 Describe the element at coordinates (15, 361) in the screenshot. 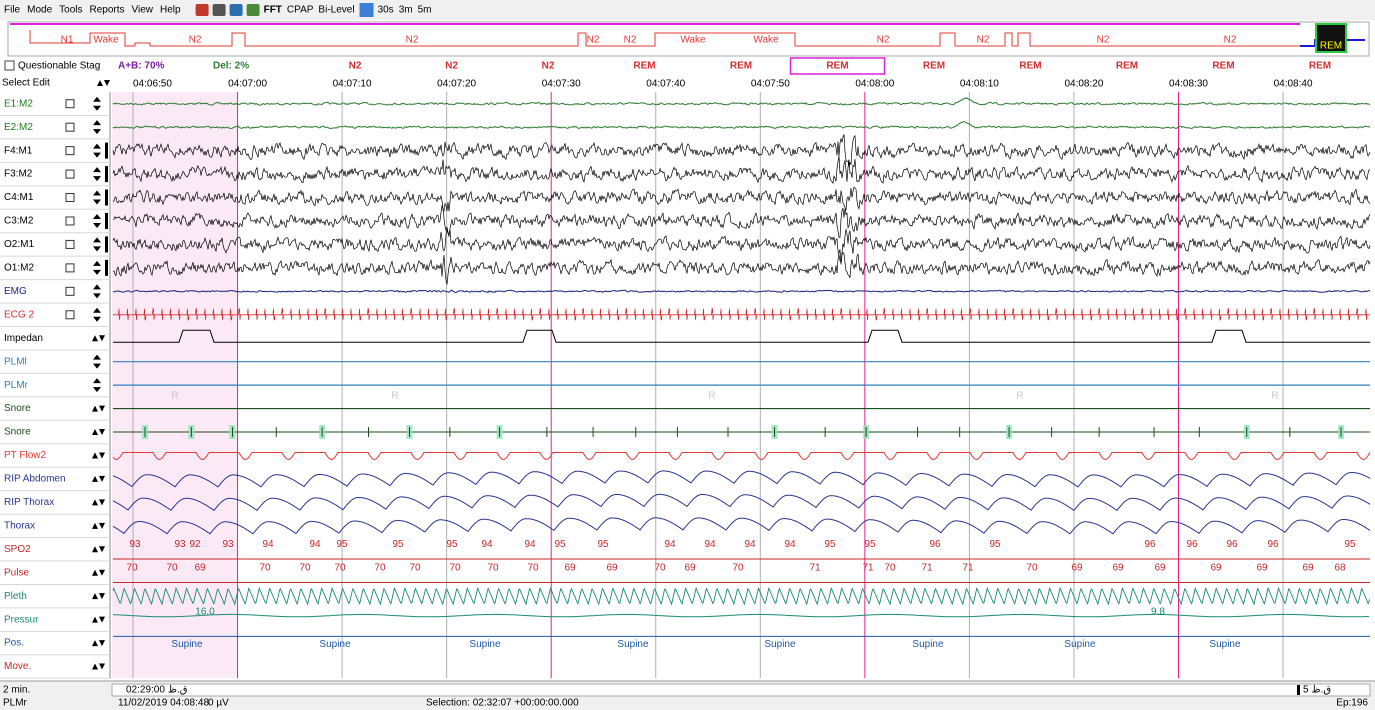

I see `channel-name: PLMl` at that location.